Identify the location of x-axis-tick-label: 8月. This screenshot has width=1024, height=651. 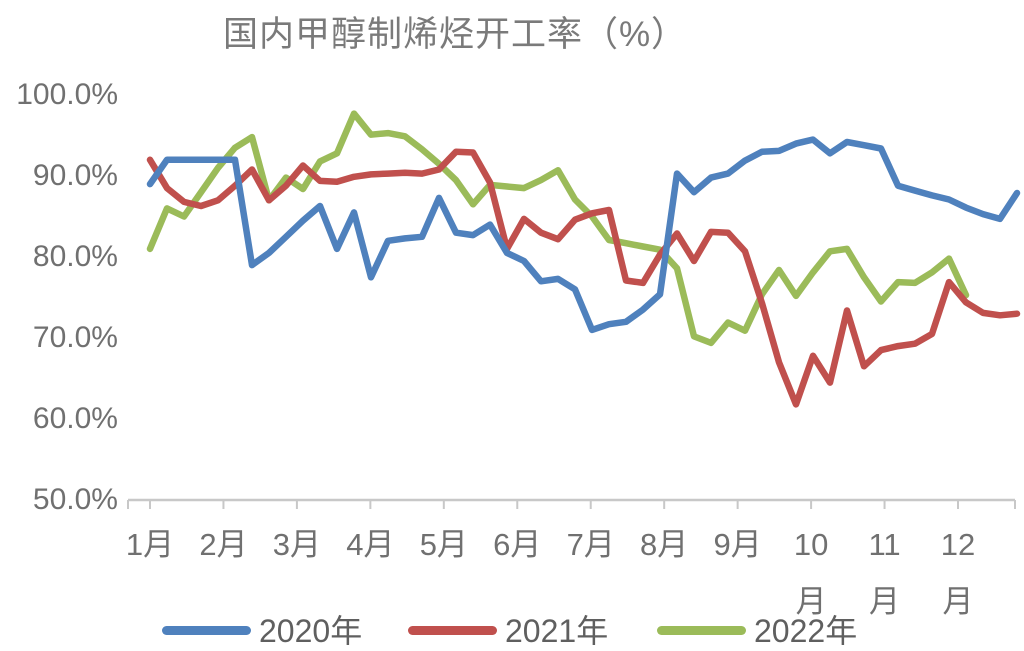
(664, 544).